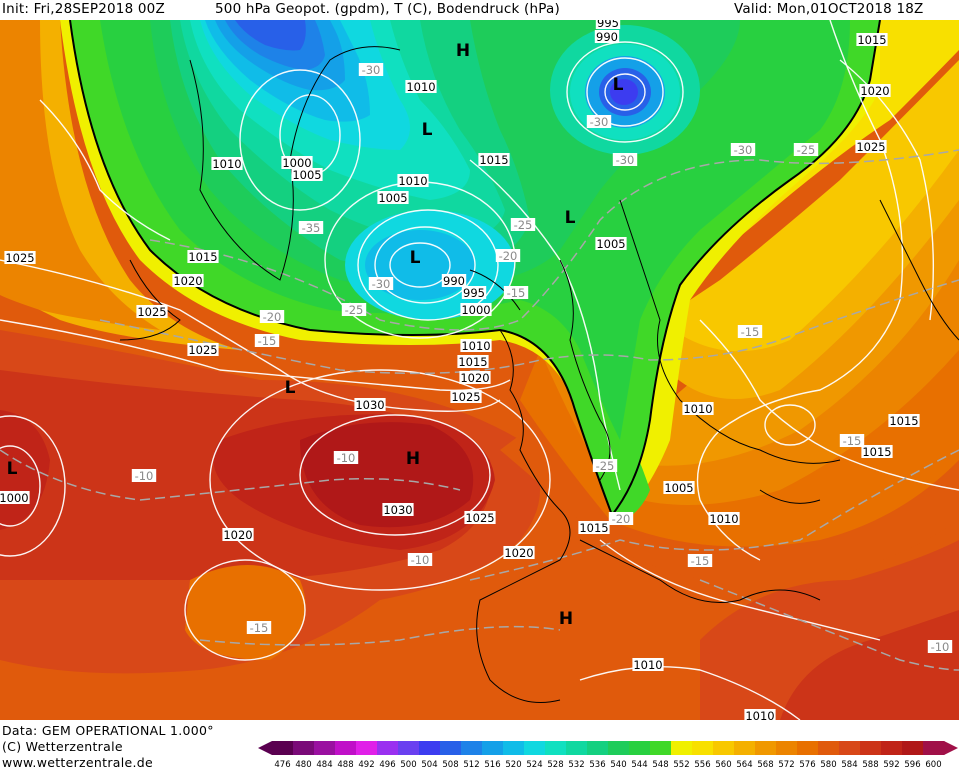 The image size is (959, 770). What do you see at coordinates (933, 765) in the screenshot?
I see `legend-value: 600` at bounding box center [933, 765].